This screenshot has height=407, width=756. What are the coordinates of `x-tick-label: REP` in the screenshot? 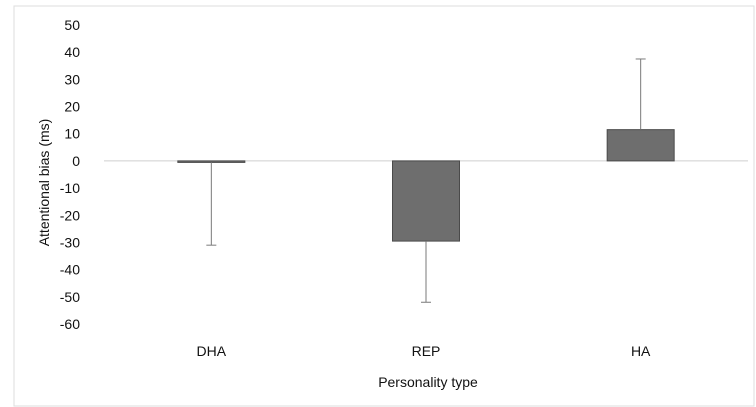 It's located at (426, 351).